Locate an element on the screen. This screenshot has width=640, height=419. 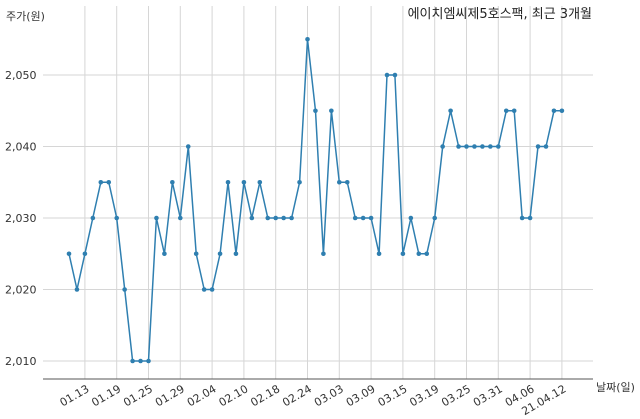
x-tick-label: 03.25 is located at coordinates (456, 395).